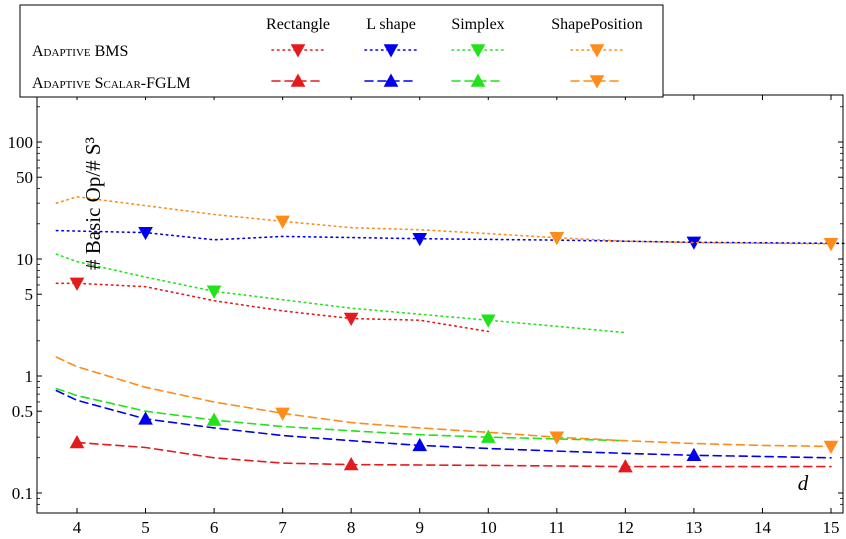  Describe the element at coordinates (24, 259) in the screenshot. I see `y-tick-label: 10` at that location.